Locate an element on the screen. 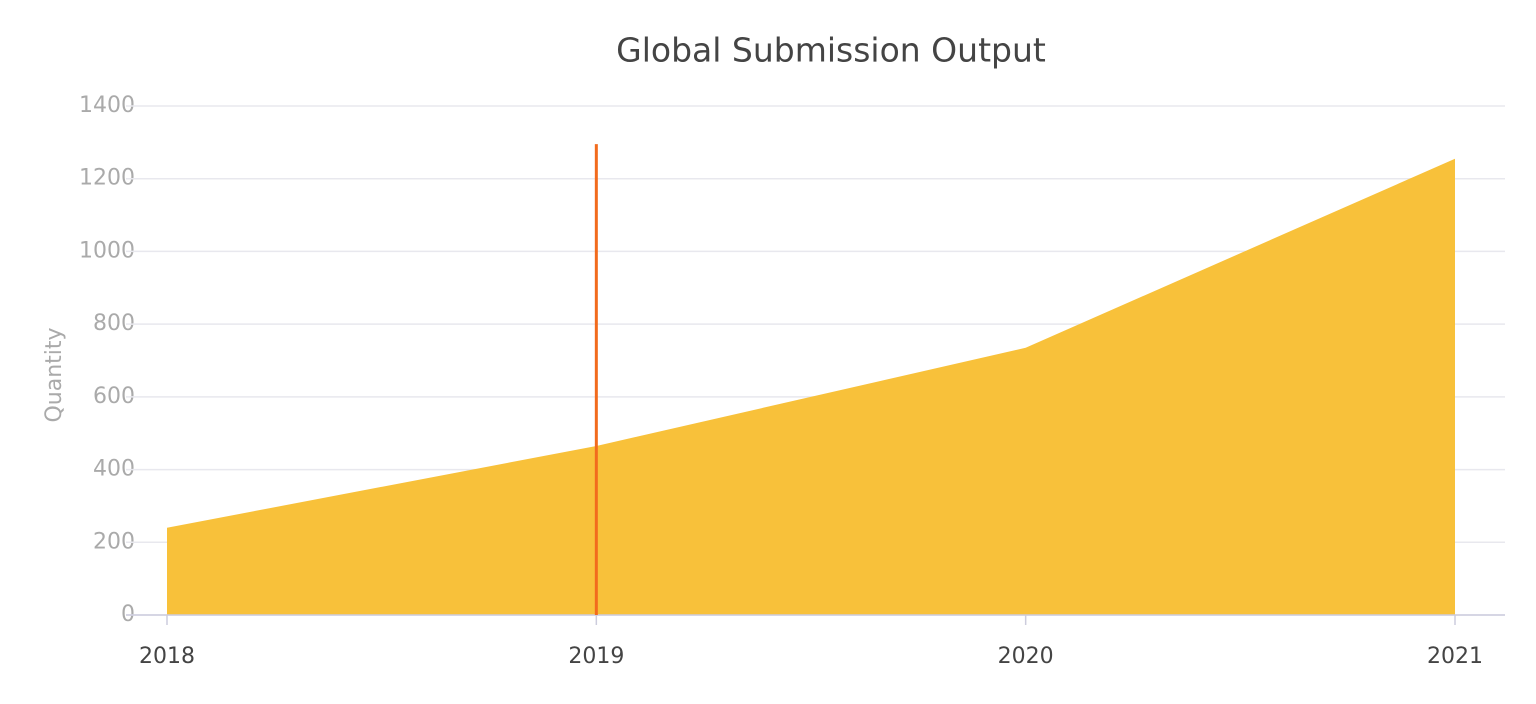 Image resolution: width=1536 pixels, height=704 pixels. chart-title: Global Submission Output is located at coordinates (831, 50).